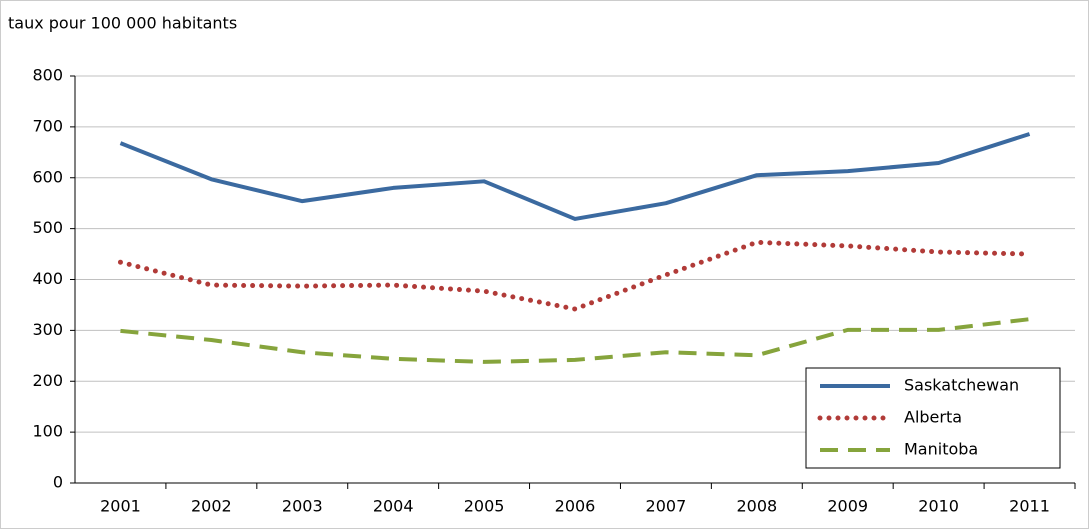 The height and width of the screenshot is (529, 1089). What do you see at coordinates (666, 506) in the screenshot?
I see `x-tick-label: 2007` at bounding box center [666, 506].